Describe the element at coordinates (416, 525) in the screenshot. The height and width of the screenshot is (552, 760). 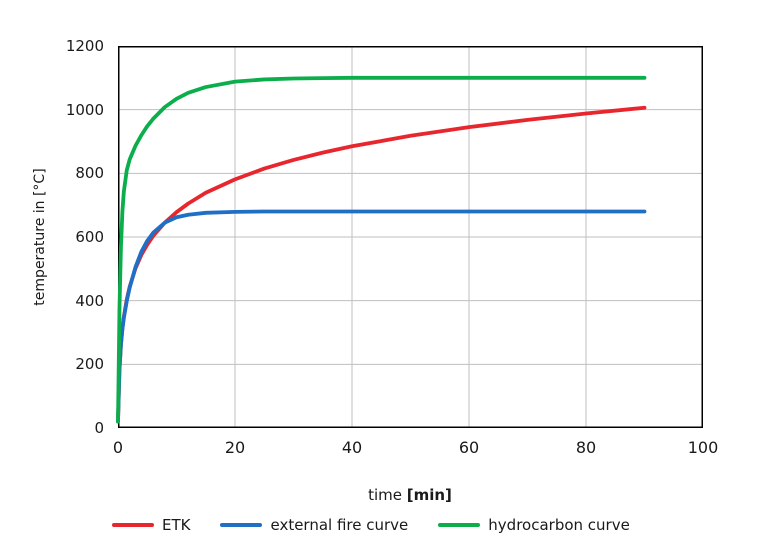
I see `legend: ETK external fire curve hydrocarbon curve` at that location.